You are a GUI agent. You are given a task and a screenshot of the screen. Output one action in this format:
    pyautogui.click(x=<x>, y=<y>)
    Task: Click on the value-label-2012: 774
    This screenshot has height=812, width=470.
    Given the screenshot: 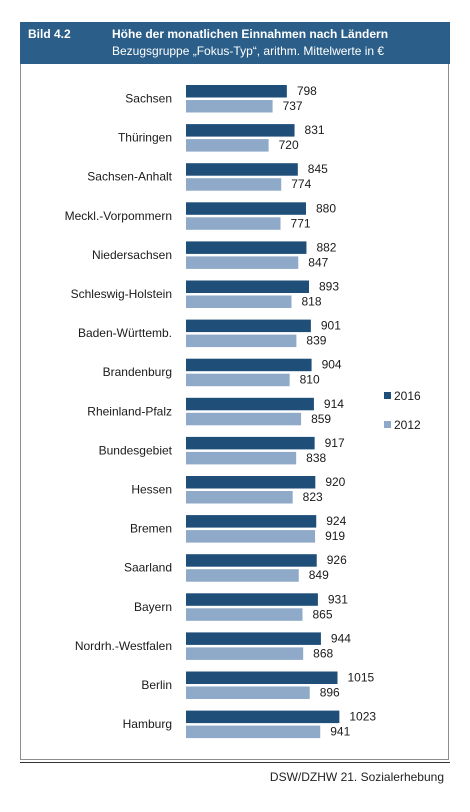 What is the action you would take?
    pyautogui.click(x=301, y=184)
    